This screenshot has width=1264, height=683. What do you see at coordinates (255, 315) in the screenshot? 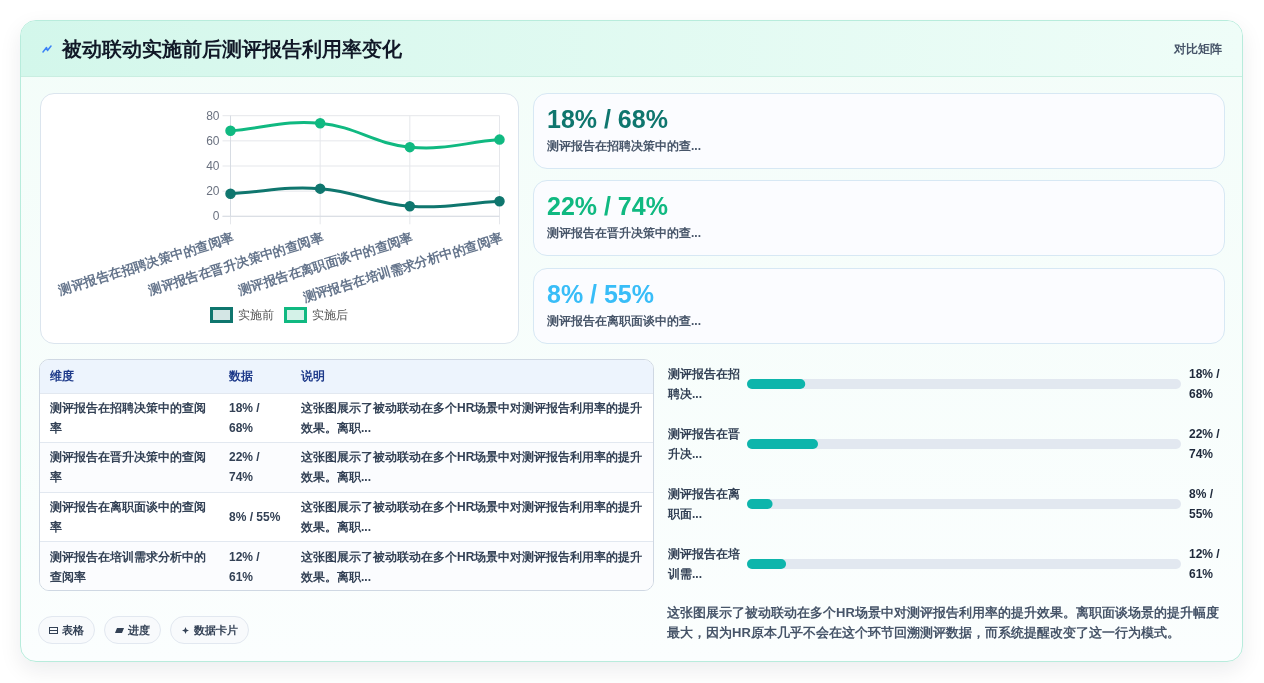
I see `legend-label: 实施前` at bounding box center [255, 315].